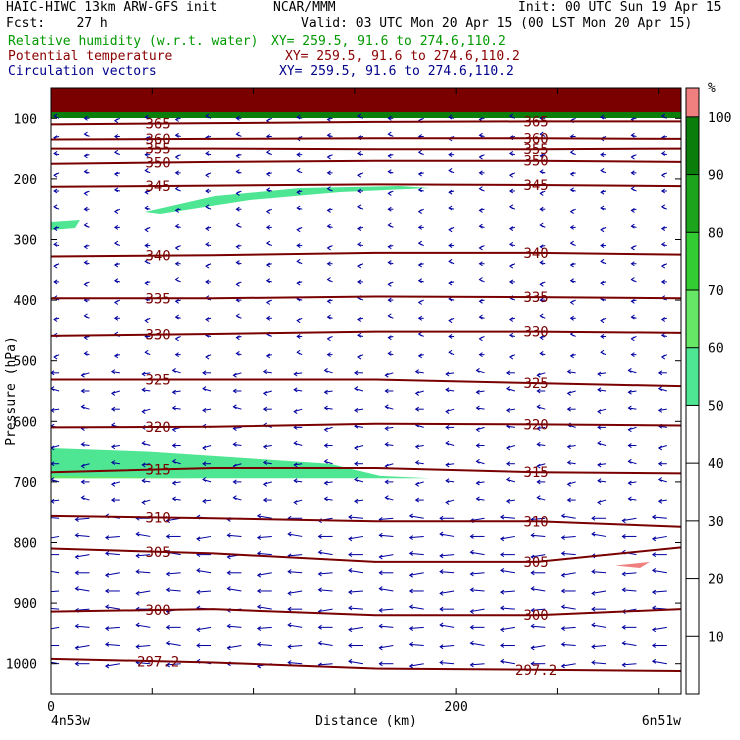 The width and height of the screenshot is (740, 740). Describe the element at coordinates (535, 186) in the screenshot. I see `isentrope-label: 345` at that location.